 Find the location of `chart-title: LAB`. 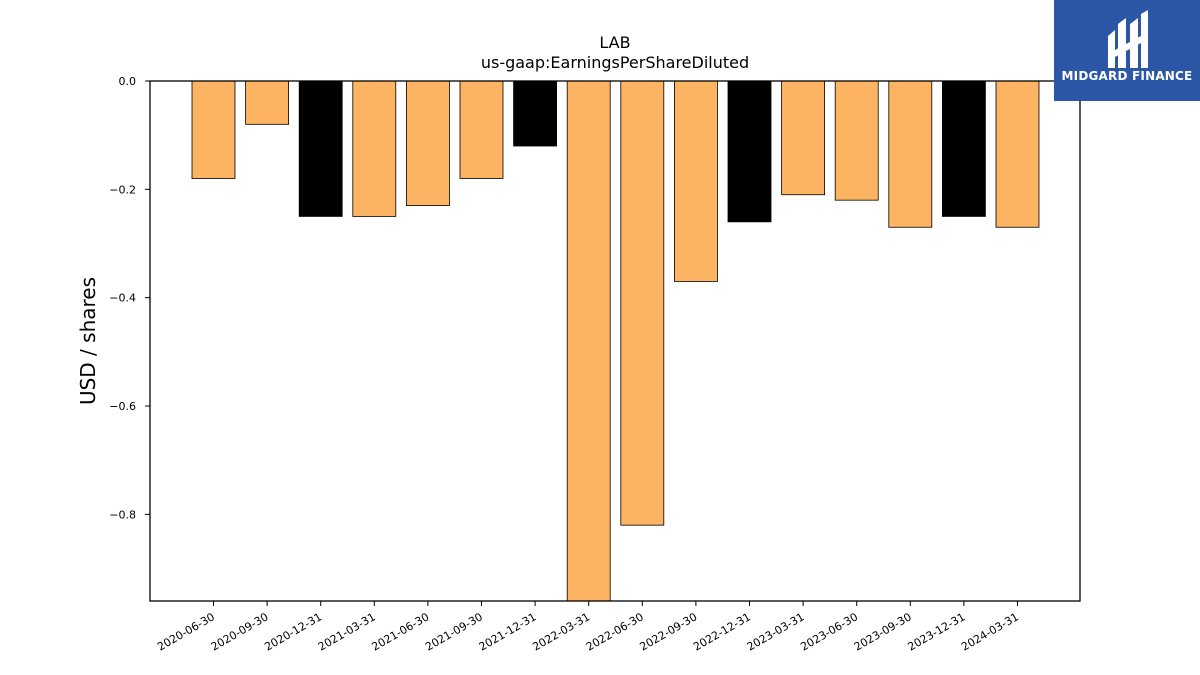

chart-title: LAB is located at coordinates (614, 42).